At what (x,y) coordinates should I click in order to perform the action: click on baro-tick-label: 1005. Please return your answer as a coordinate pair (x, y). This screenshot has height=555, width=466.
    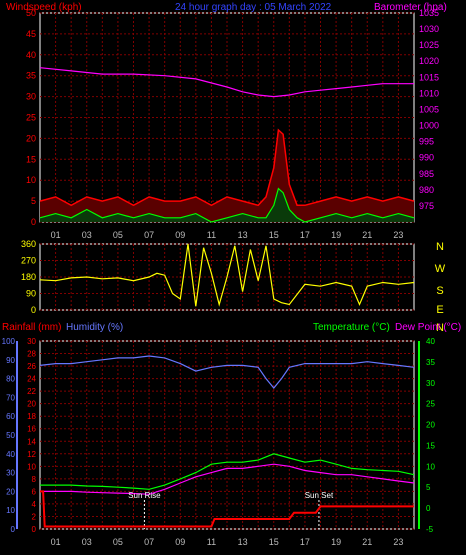
    Looking at the image, I should click on (429, 109).